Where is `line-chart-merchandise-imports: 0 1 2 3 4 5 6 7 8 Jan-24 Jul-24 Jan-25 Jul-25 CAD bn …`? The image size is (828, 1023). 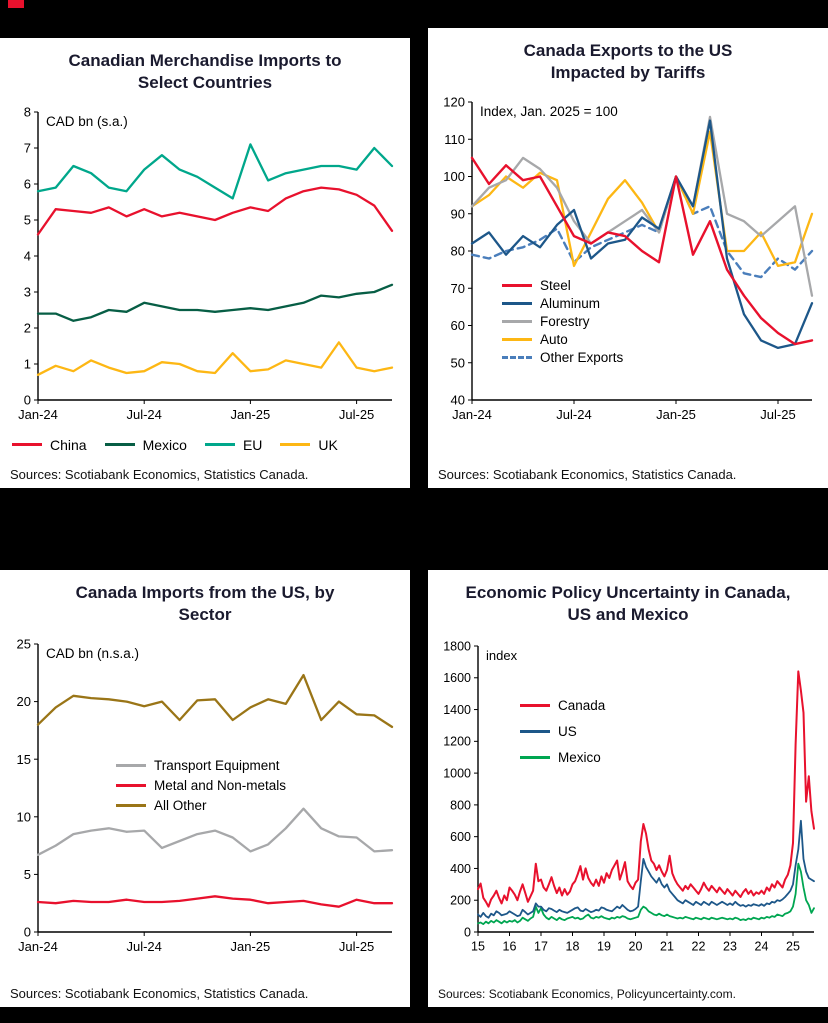
line-chart-merchandise-imports: 0 1 2 3 4 5 6 7 8 Jan-24 Jul-24 Jan-25 Jul-25 CAD bn … is located at coordinates (206, 263).